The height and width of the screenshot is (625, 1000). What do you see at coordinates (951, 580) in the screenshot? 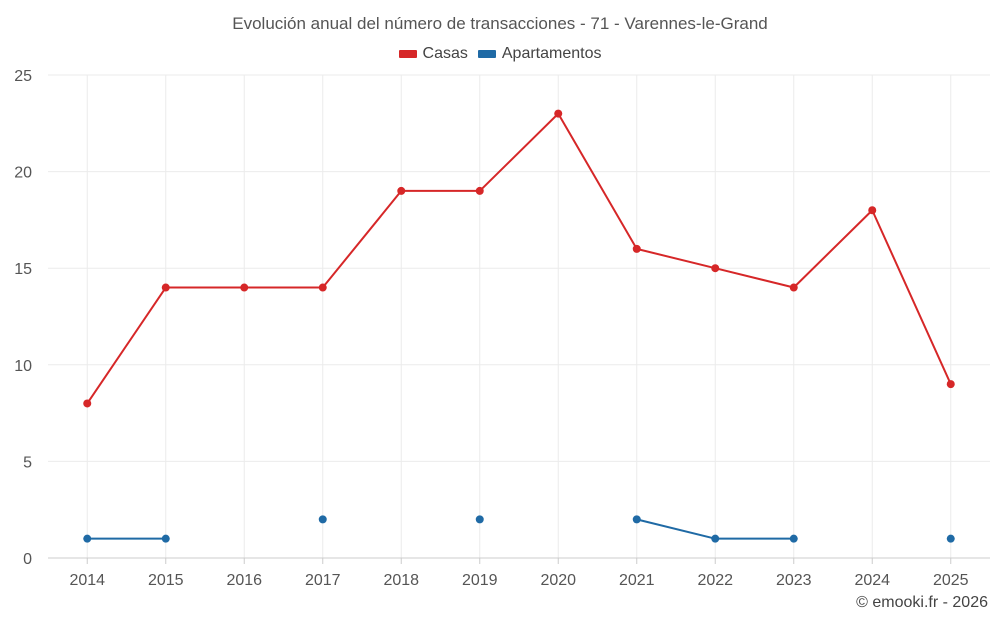
I see `x-tick-label-2025: 2025` at bounding box center [951, 580].